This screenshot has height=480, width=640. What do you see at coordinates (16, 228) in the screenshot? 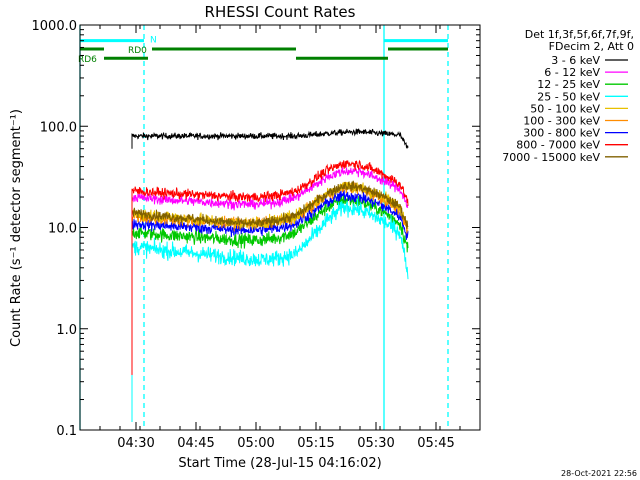
I see `y-axis-label: Count Rate (s⁻¹ detector segment⁻¹)` at bounding box center [16, 228].